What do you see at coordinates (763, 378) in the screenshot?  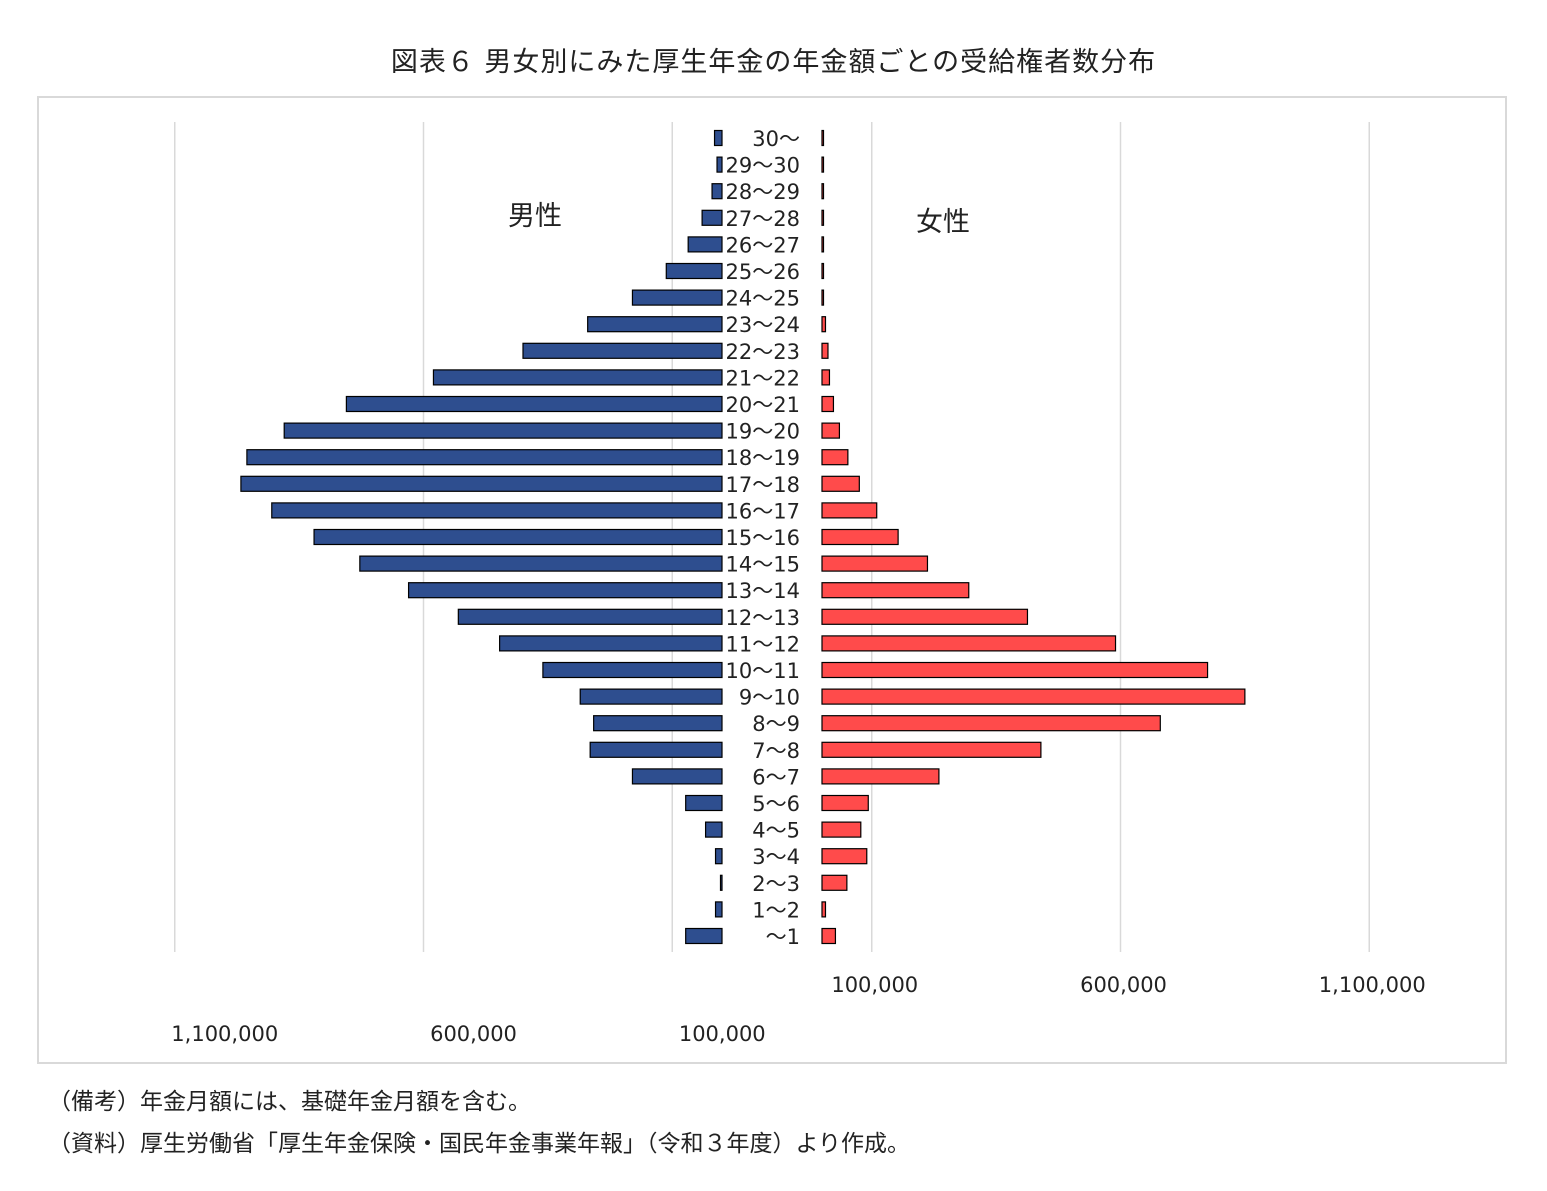 I see `category-label: 21～22` at bounding box center [763, 378].